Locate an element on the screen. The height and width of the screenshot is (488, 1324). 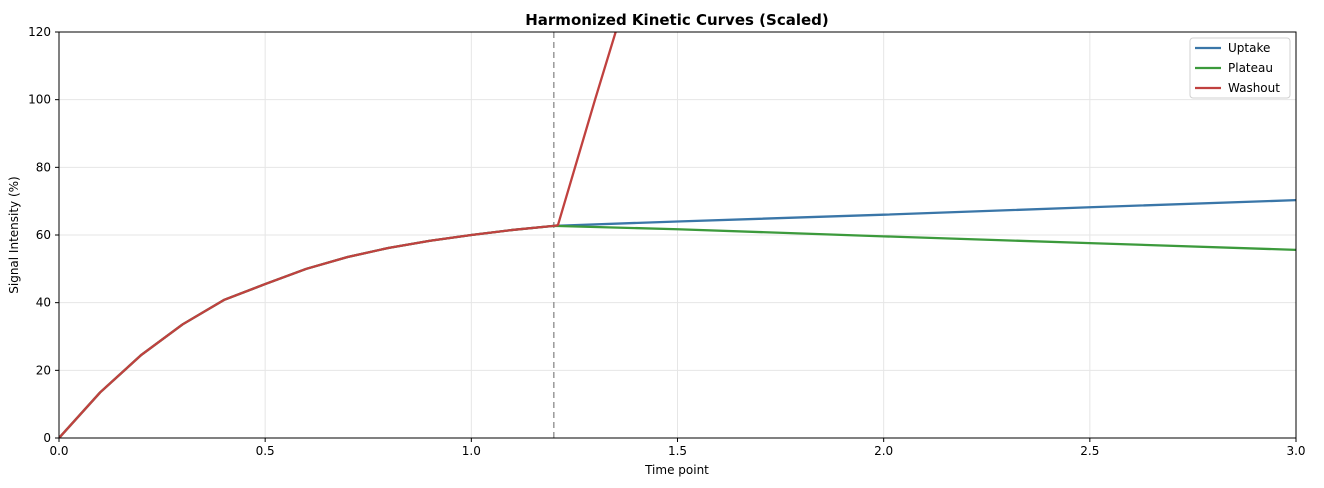
x-tick-label: 0.0 is located at coordinates (58, 451).